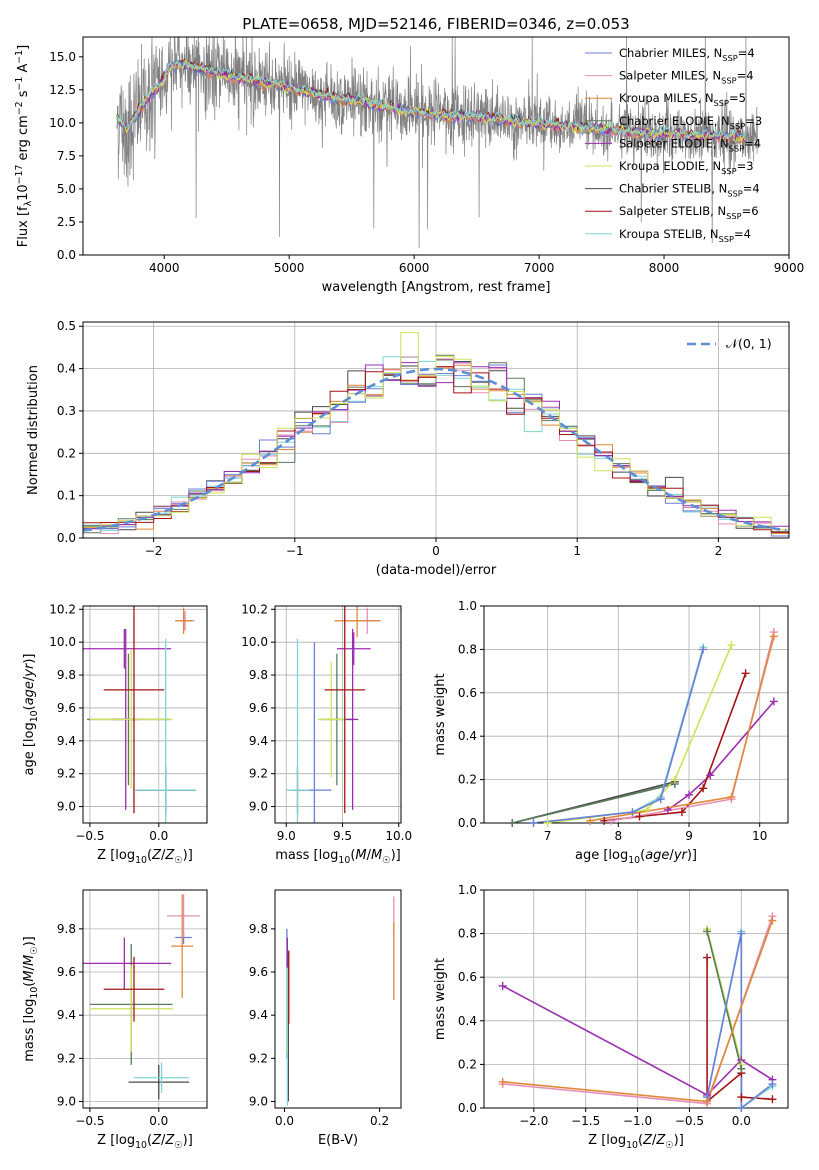  Describe the element at coordinates (66, 538) in the screenshot. I see `y-tick-label: 0.0` at that location.